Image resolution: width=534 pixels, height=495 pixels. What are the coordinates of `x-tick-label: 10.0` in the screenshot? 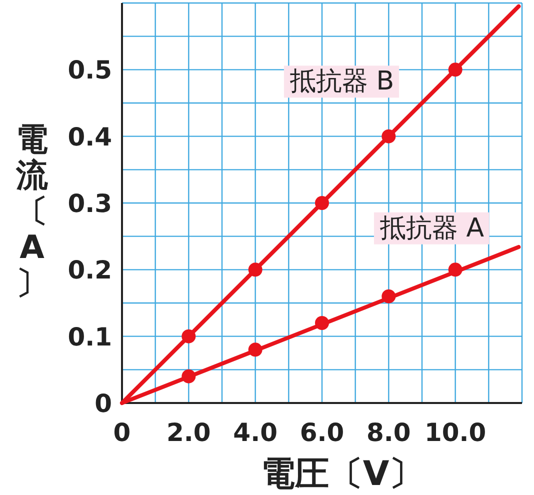 It's located at (455, 432).